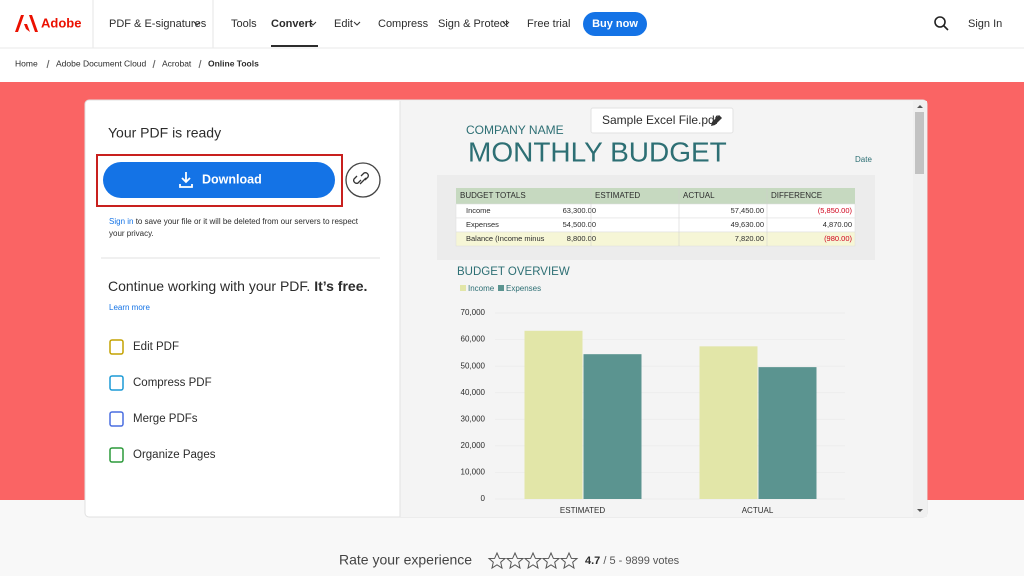 This screenshot has height=576, width=1024. I want to click on rating-label: Rate your experience, so click(405, 560).